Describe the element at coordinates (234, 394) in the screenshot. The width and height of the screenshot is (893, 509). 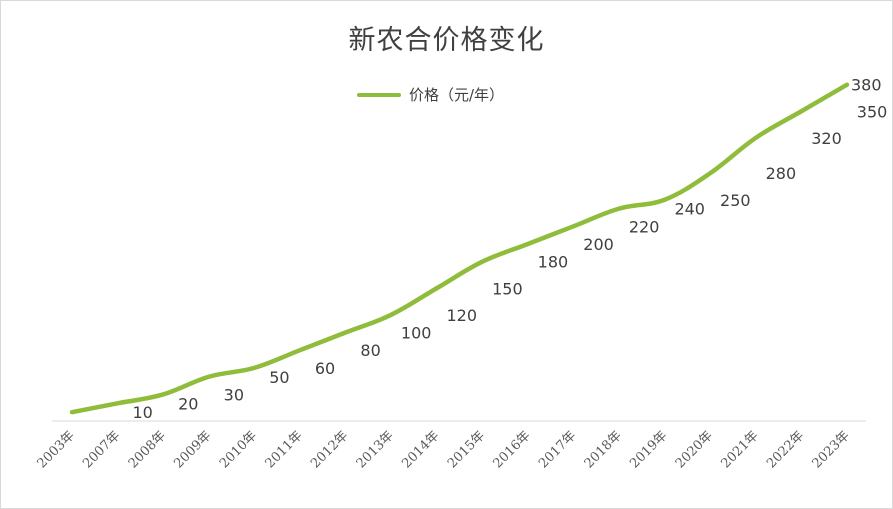
I see `data-label: 30` at that location.